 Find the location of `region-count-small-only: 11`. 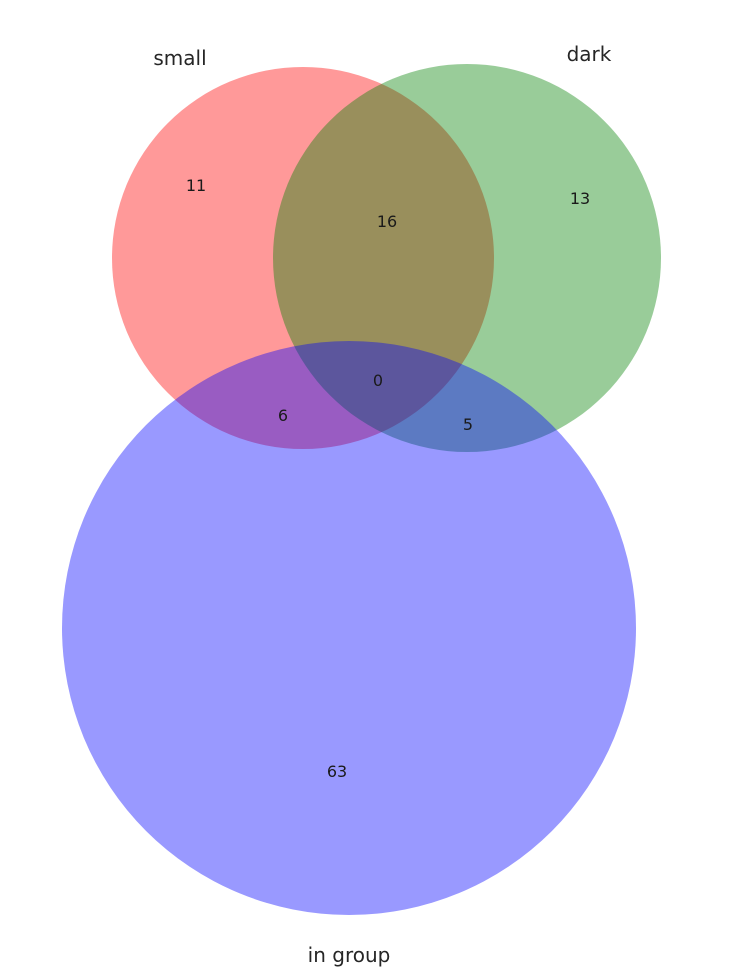

region-count-small-only: 11 is located at coordinates (196, 185).